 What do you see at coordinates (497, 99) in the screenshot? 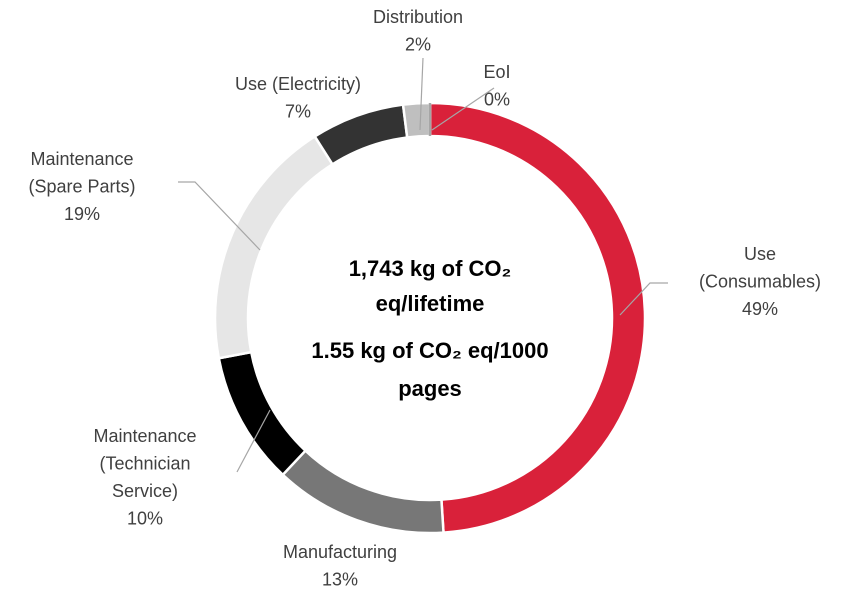
I see `value-label: 0%` at bounding box center [497, 99].